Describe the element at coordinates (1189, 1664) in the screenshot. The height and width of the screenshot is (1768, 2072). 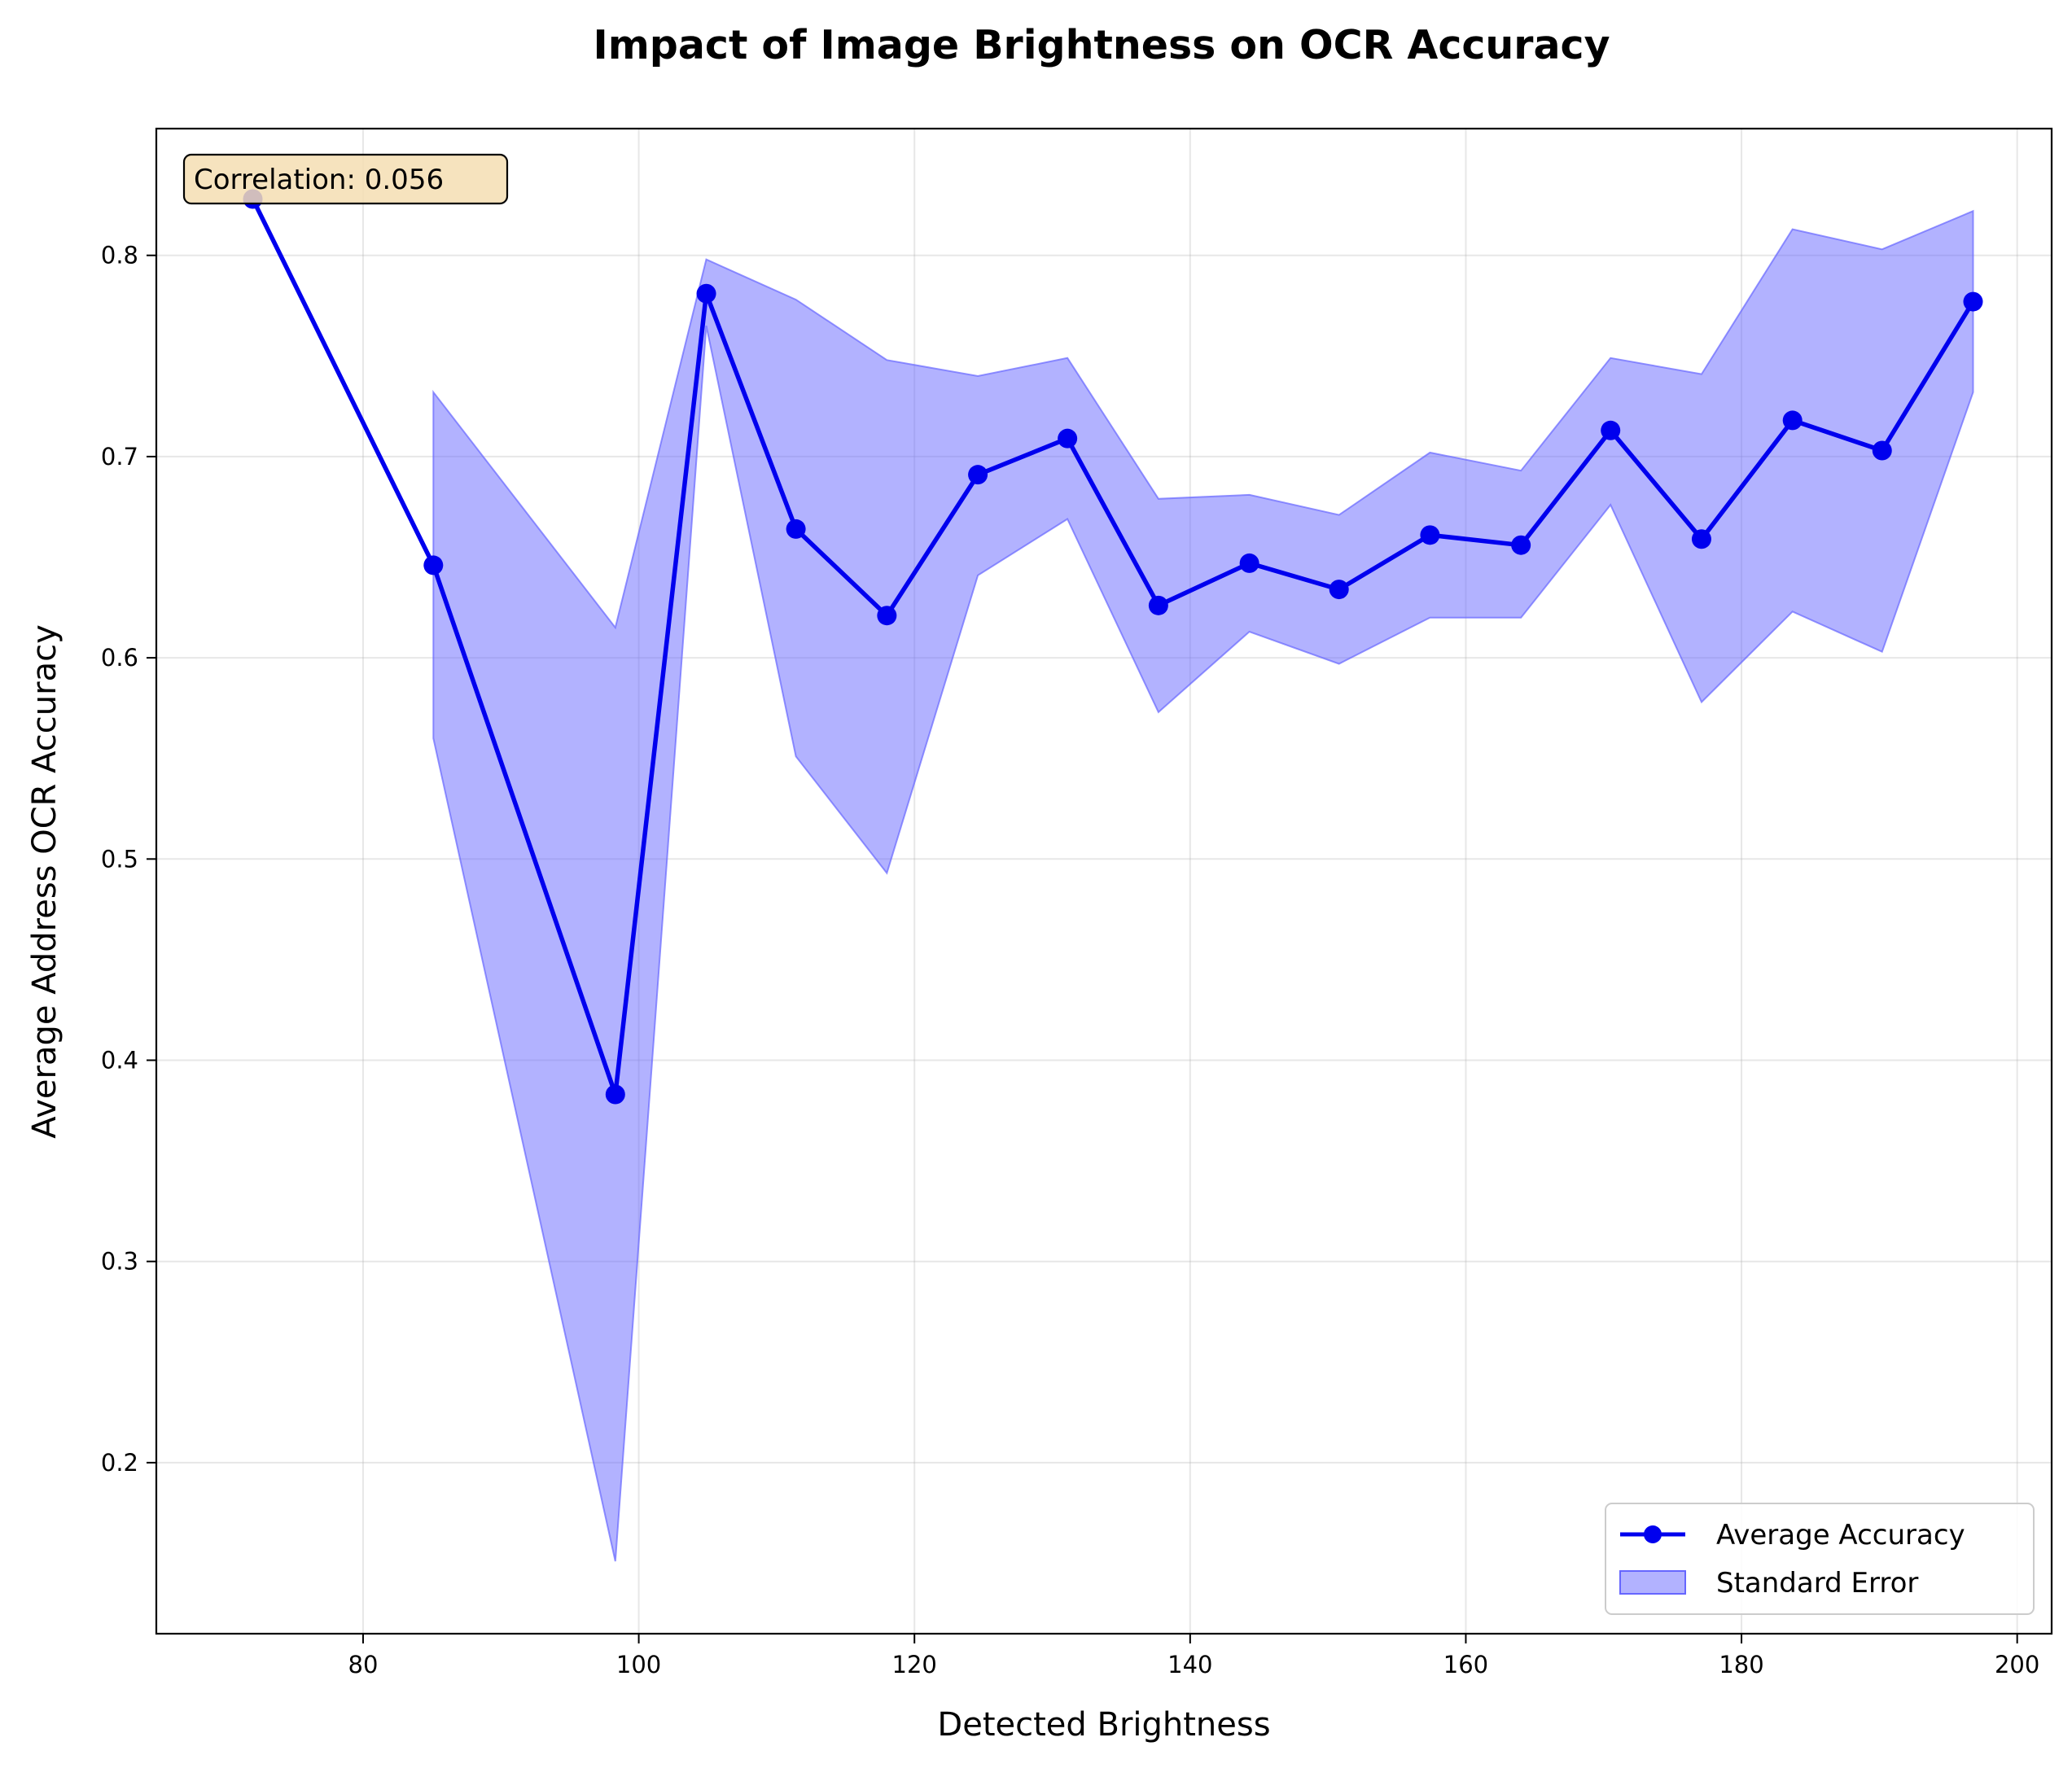
I see `x-tick-label: 140` at that location.